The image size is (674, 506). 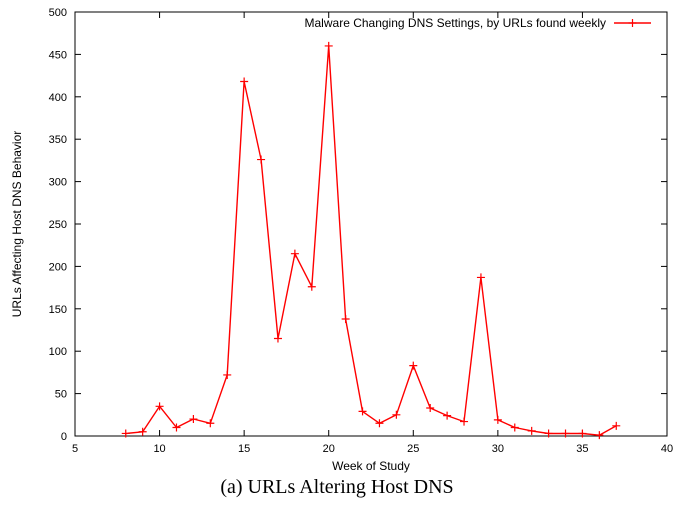 I want to click on y-tick-label: 350, so click(x=58, y=140).